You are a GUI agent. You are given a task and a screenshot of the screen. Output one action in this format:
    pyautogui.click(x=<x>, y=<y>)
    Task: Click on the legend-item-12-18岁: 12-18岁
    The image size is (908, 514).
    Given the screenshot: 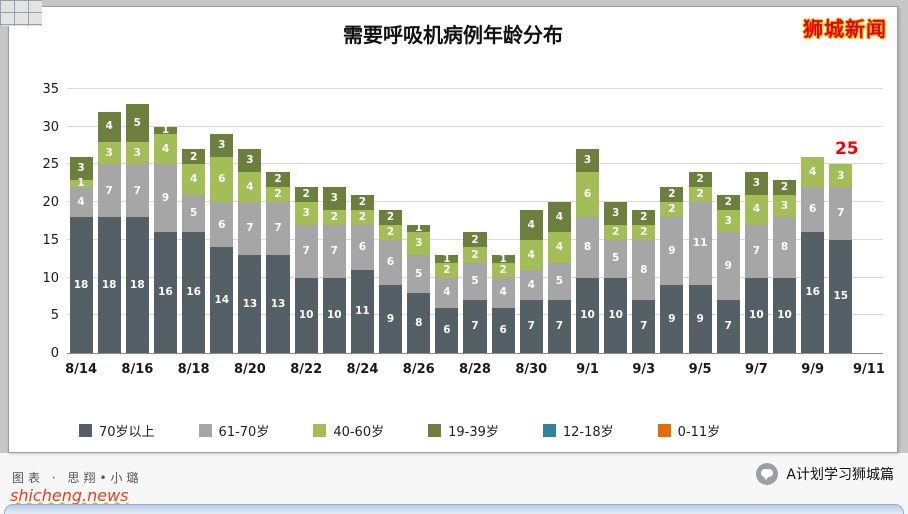 What is the action you would take?
    pyautogui.click(x=578, y=430)
    